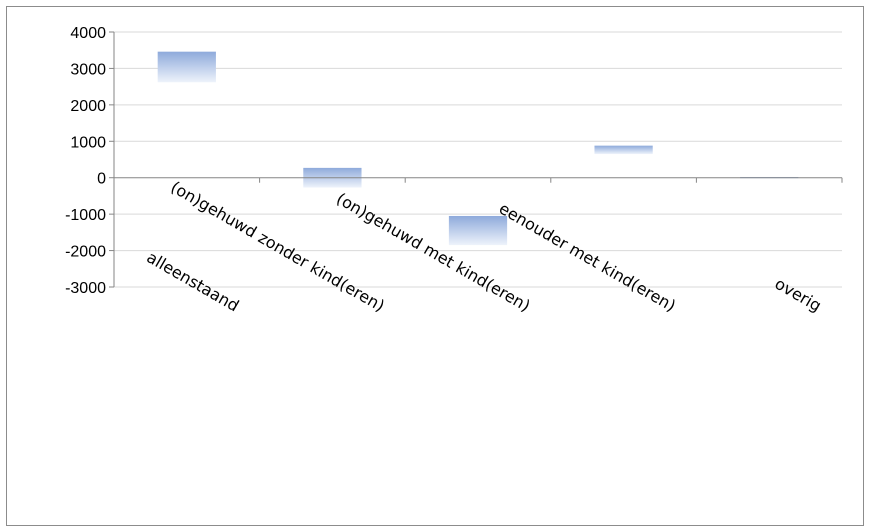 The height and width of the screenshot is (526, 872). What do you see at coordinates (101, 179) in the screenshot?
I see `y-tick-label: 0` at bounding box center [101, 179].